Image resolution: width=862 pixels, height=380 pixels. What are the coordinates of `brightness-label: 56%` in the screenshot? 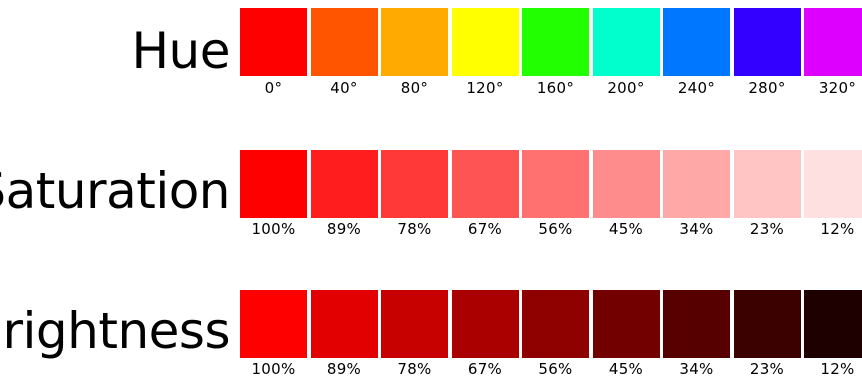 It's located at (555, 369).